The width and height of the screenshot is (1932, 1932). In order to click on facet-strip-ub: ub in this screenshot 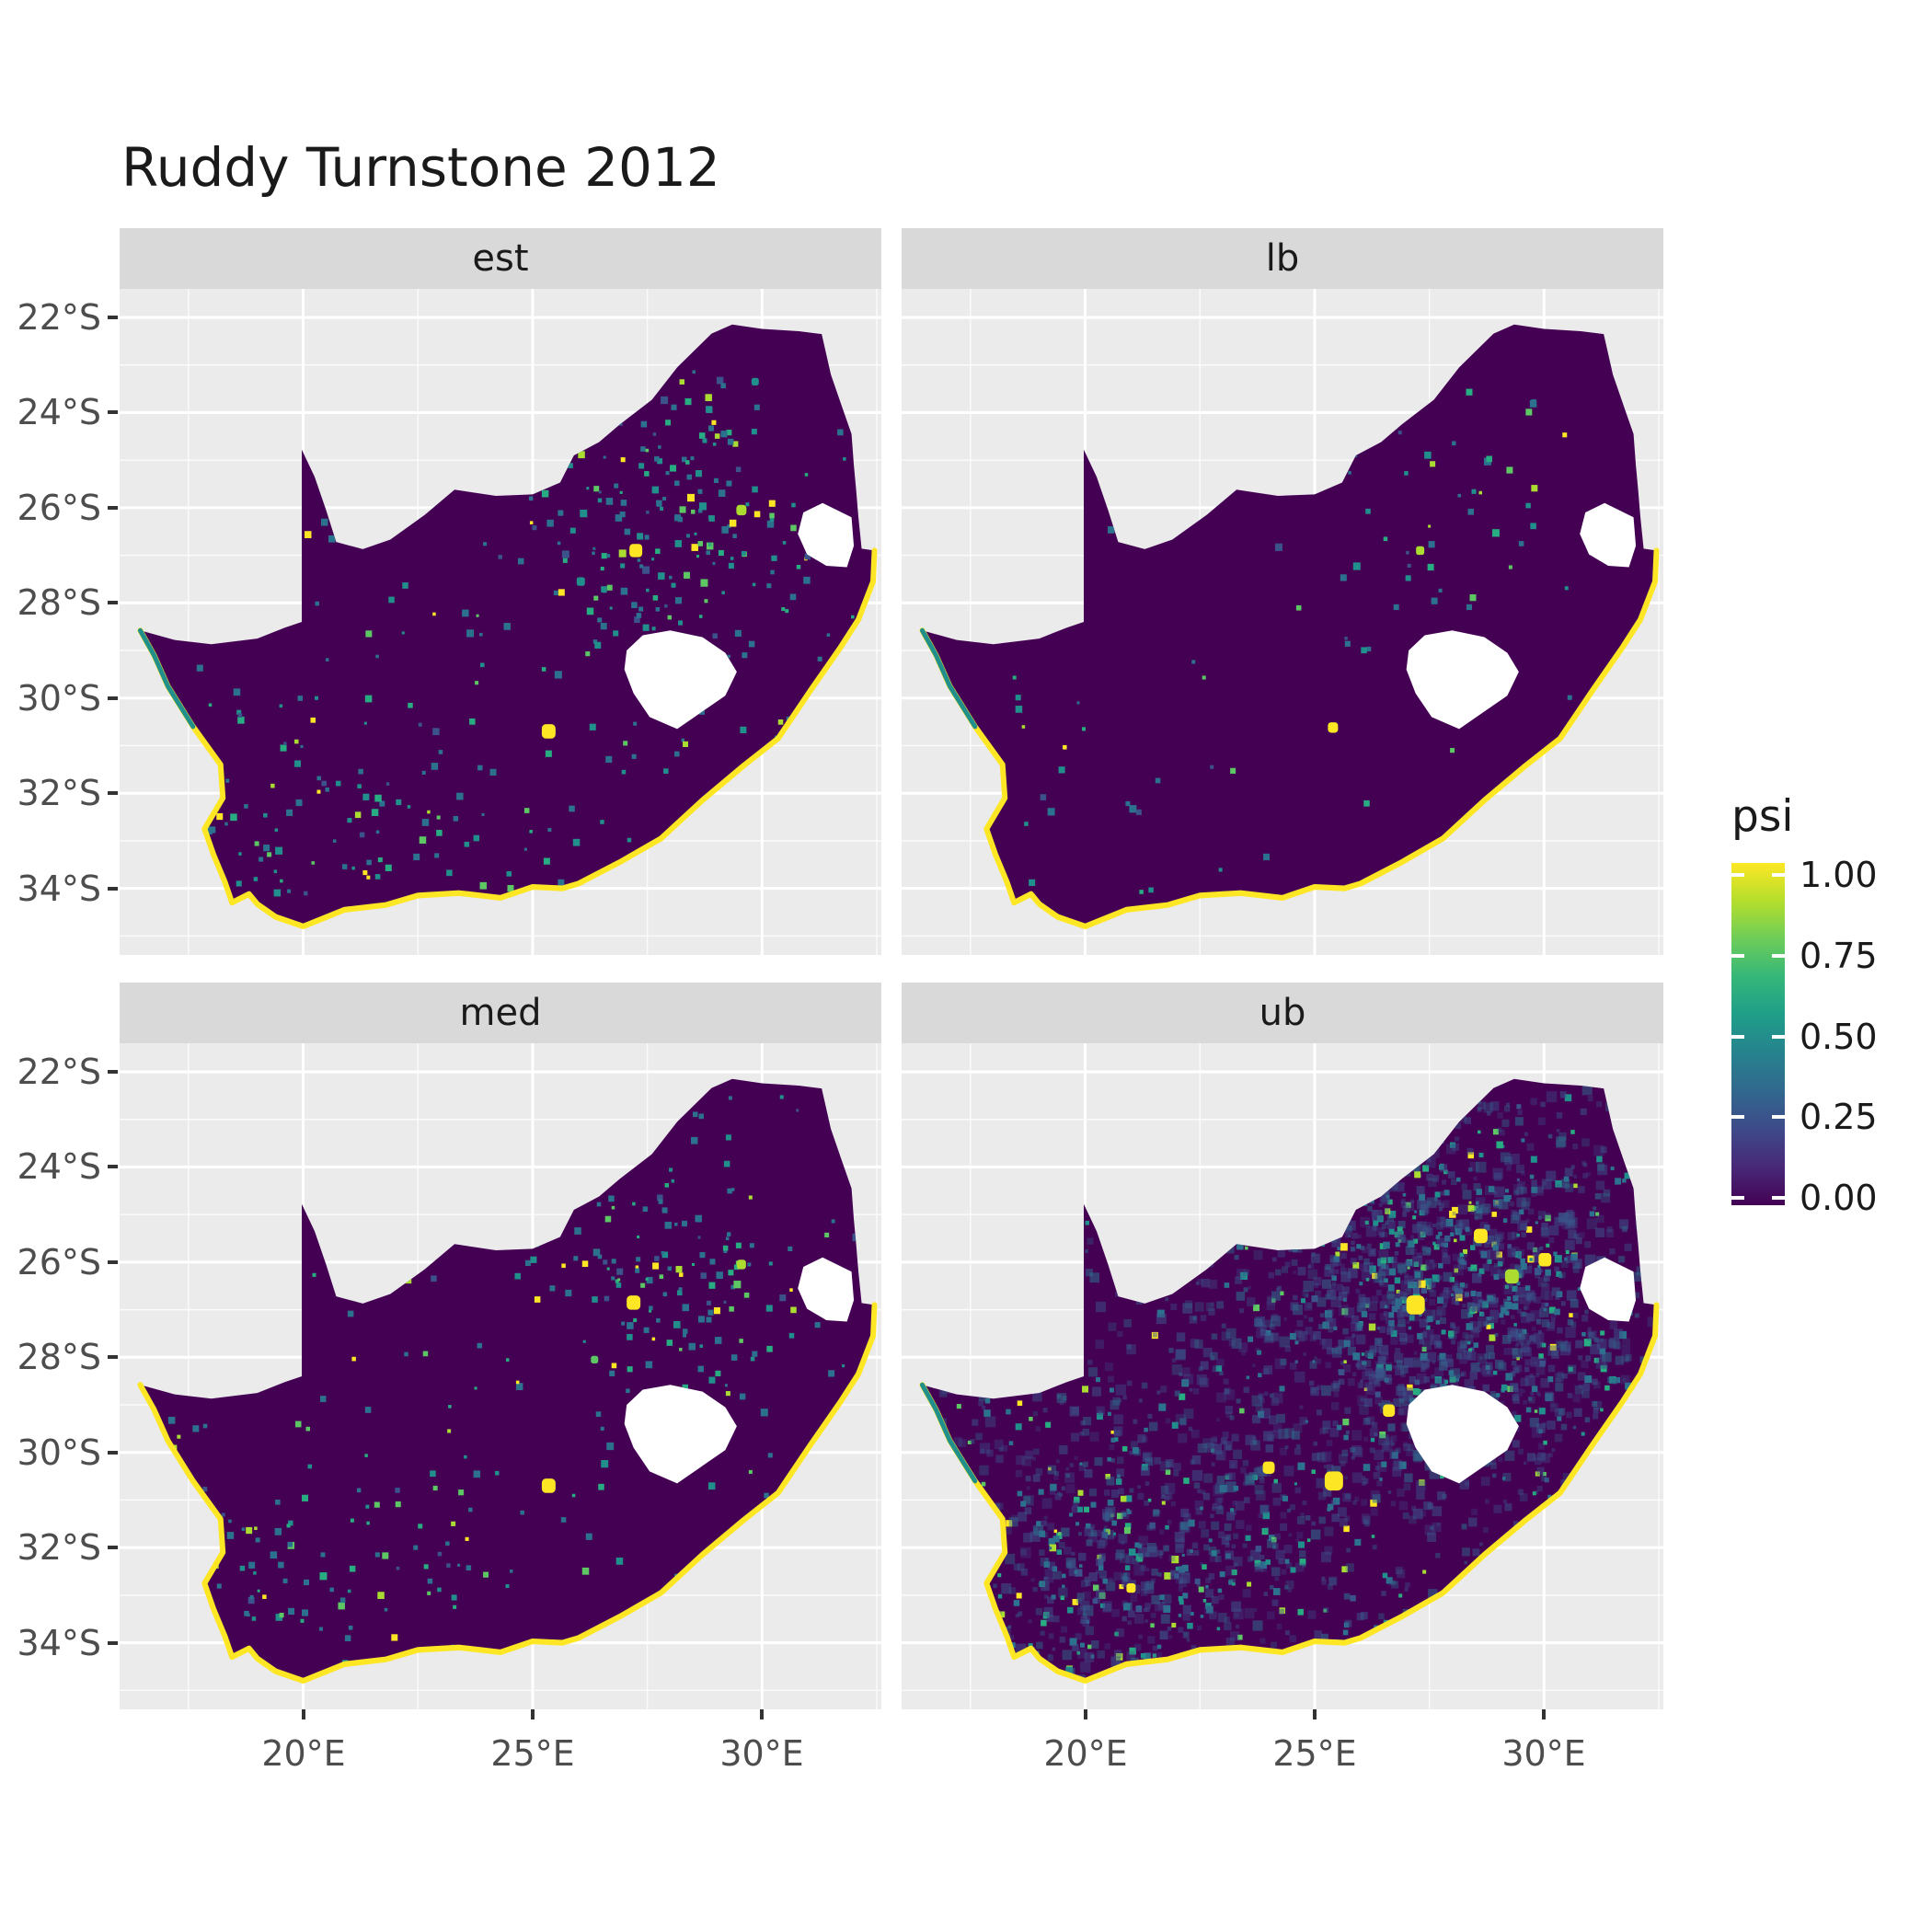, I will do `click(1282, 1013)`.